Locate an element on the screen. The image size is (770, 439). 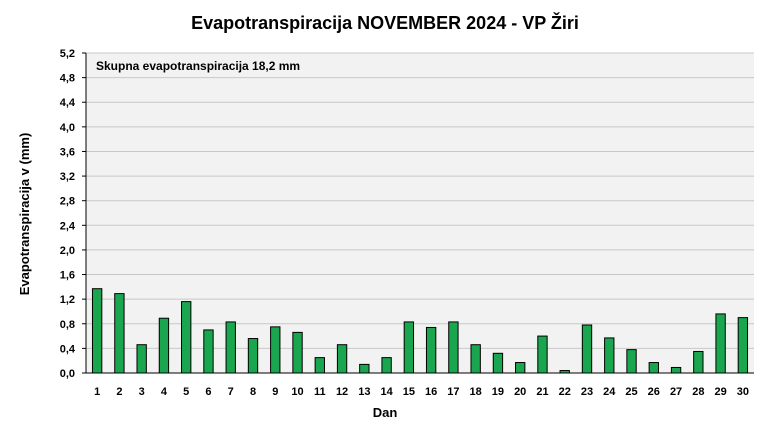
x-tick-label: 6 is located at coordinates (208, 392).